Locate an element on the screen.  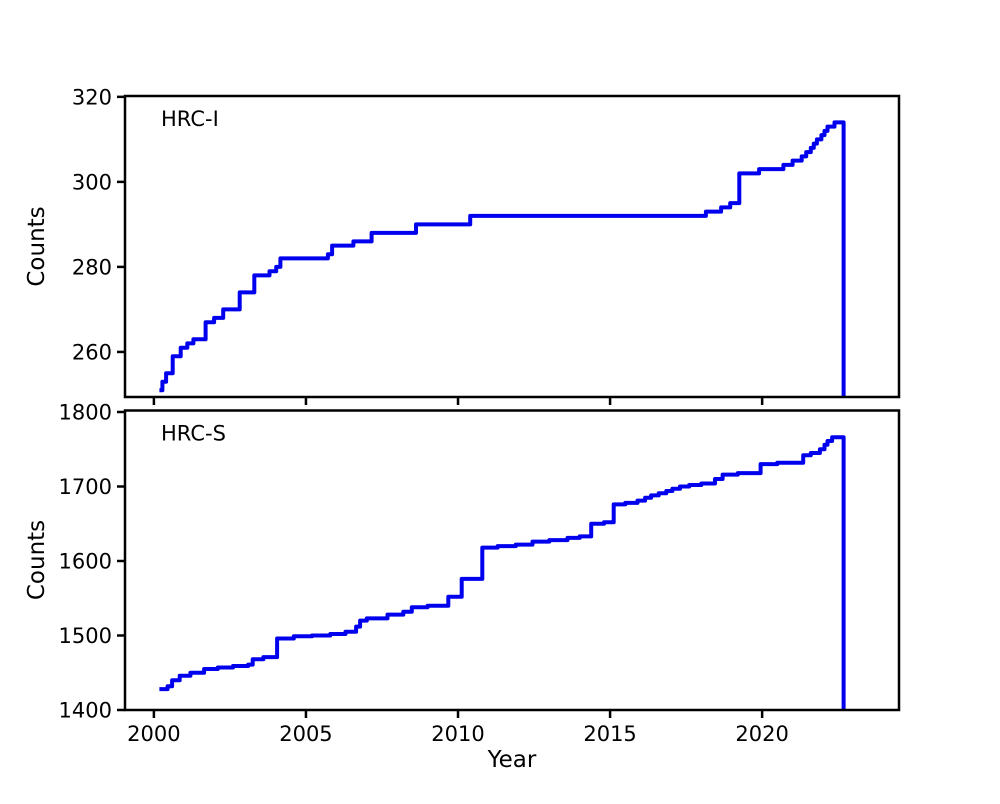
y-tick-label: 260 is located at coordinates (92, 352).